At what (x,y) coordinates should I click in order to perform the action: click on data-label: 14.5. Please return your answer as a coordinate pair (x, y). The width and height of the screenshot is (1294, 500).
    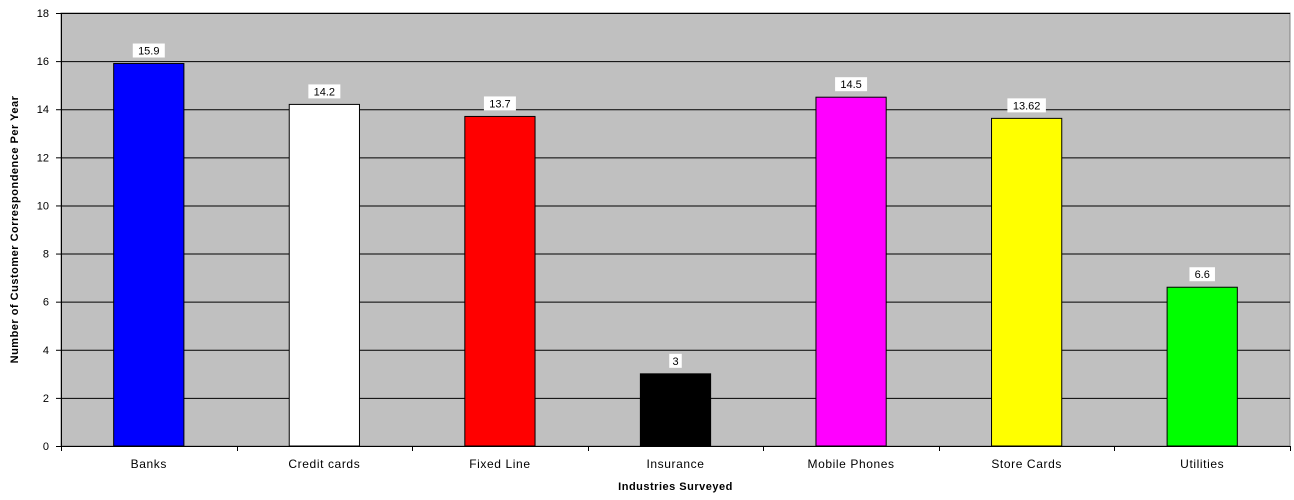
    Looking at the image, I should click on (850, 85).